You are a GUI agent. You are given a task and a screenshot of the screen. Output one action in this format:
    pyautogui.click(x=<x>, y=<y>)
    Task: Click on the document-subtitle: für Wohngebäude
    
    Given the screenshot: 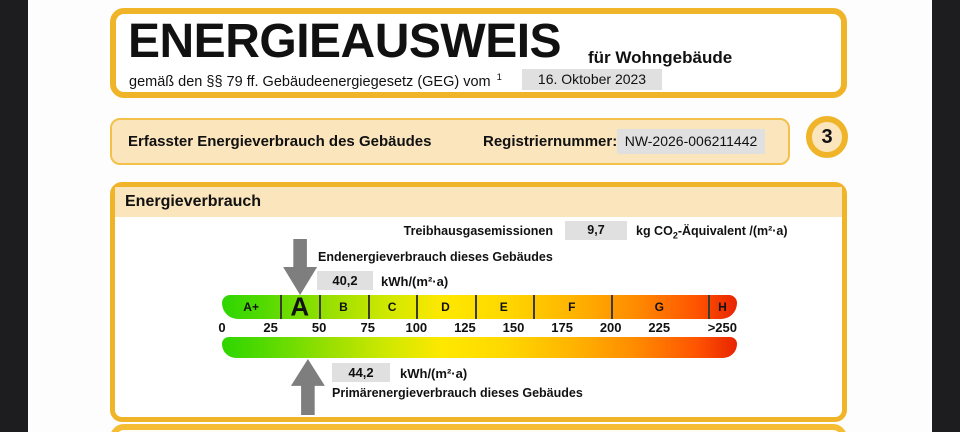 What is the action you would take?
    pyautogui.click(x=660, y=57)
    